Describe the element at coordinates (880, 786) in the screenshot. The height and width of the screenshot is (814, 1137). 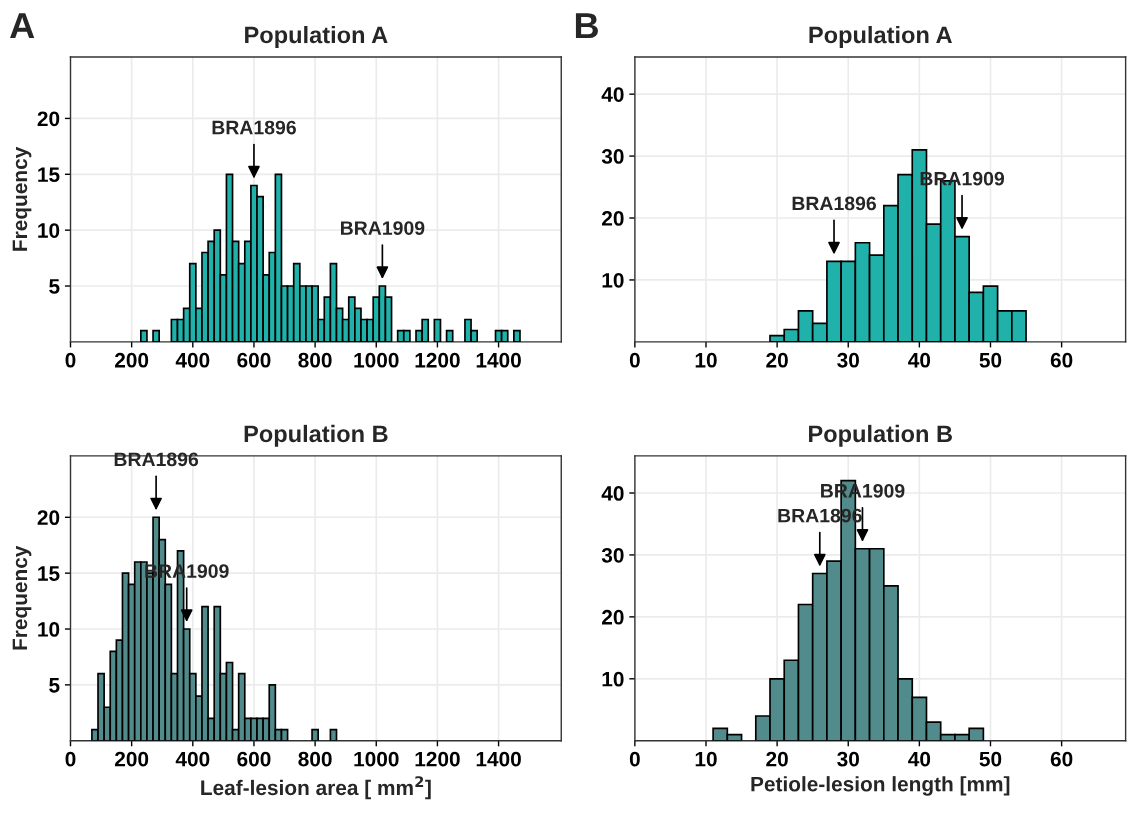
I see `x-axis-title: Petiole-lesion length [mm]` at that location.